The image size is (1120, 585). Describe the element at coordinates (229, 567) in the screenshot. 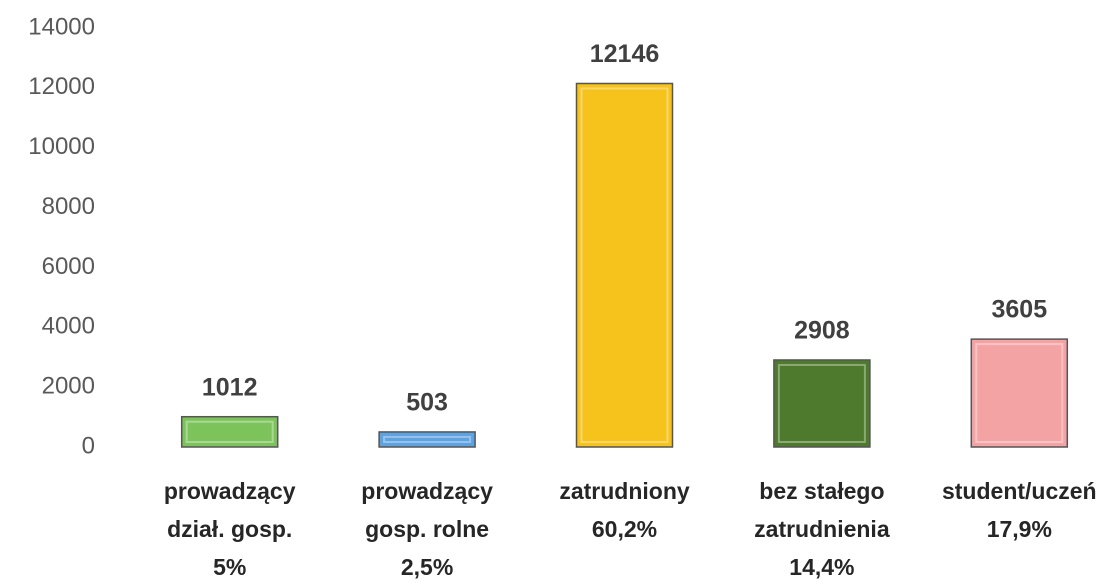

I see `x-tick-label: 5%` at that location.